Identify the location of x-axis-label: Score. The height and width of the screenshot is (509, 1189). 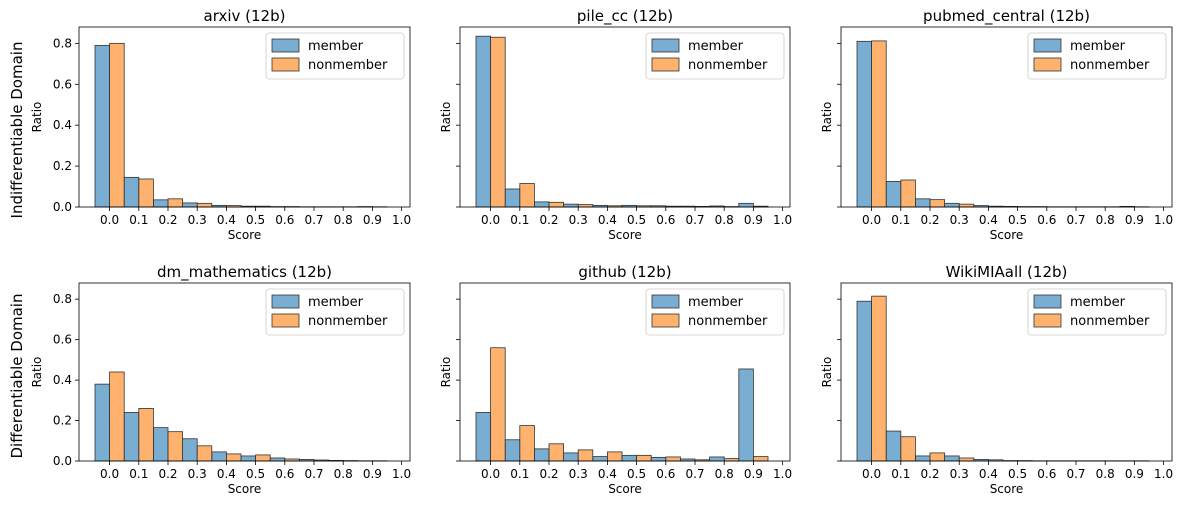
(245, 235).